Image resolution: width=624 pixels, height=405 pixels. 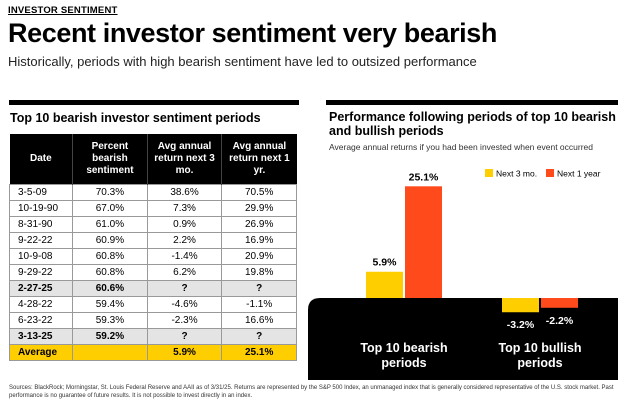 I want to click on cell-return-3mo: 2.2%, so click(x=184, y=240).